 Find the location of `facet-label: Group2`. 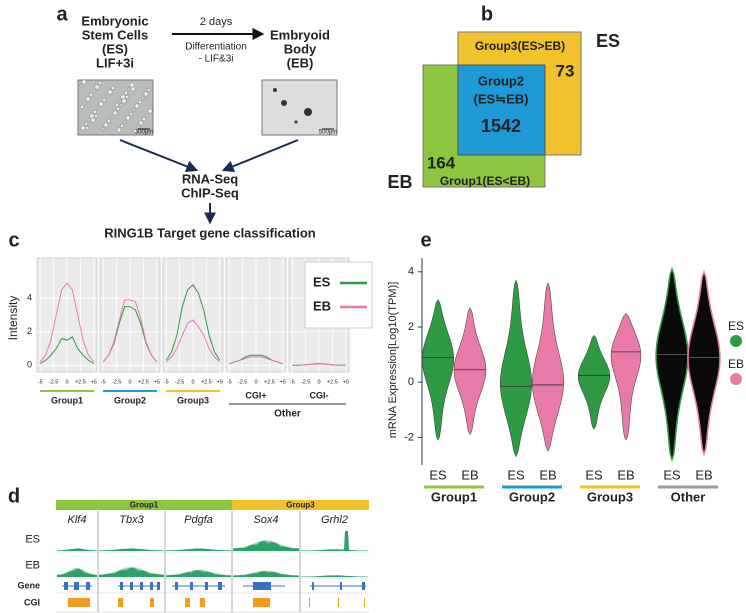

facet-label: Group2 is located at coordinates (130, 400).